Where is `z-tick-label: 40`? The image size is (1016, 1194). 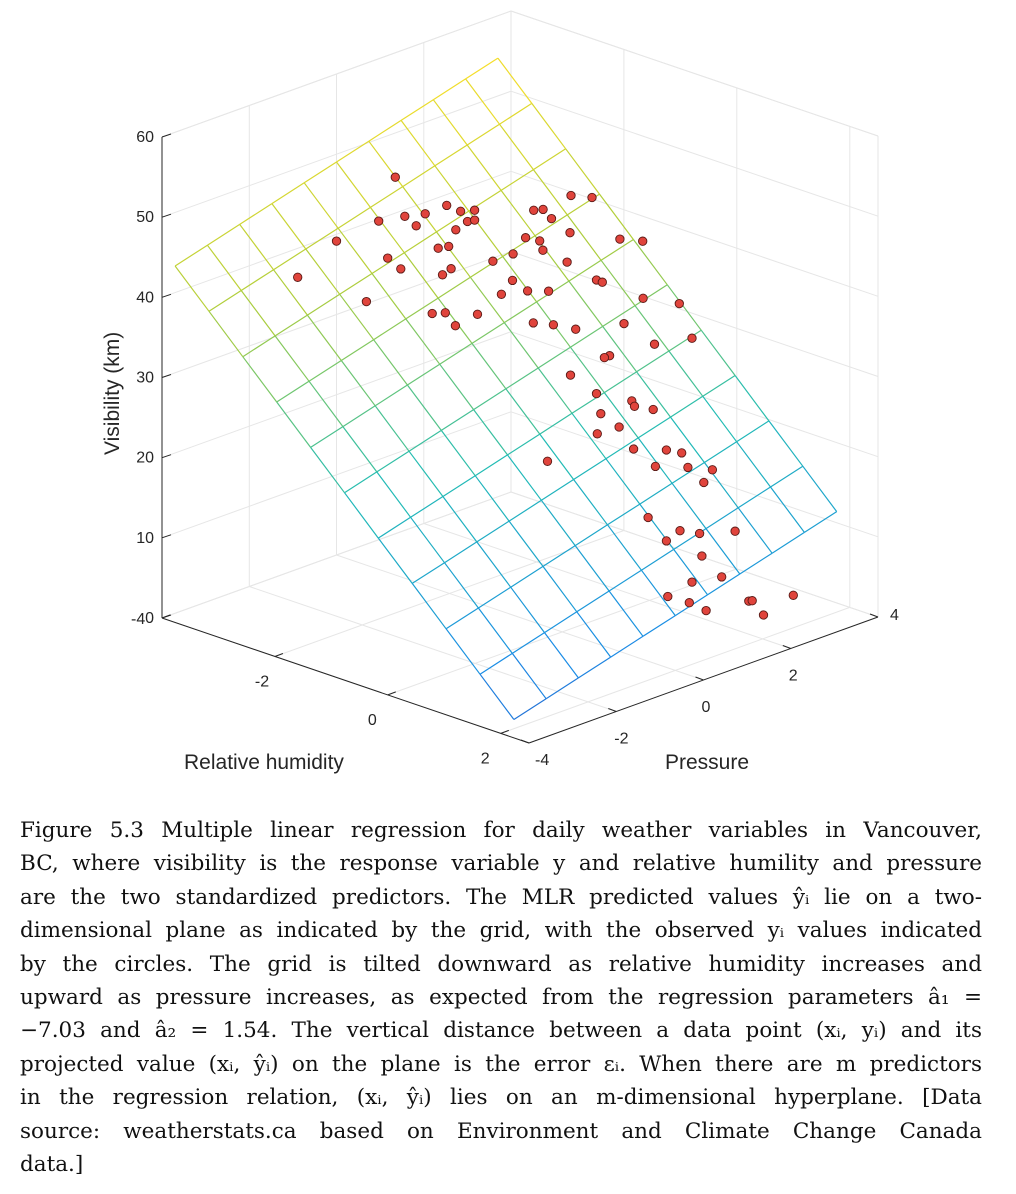
z-tick-label: 40 is located at coordinates (145, 297).